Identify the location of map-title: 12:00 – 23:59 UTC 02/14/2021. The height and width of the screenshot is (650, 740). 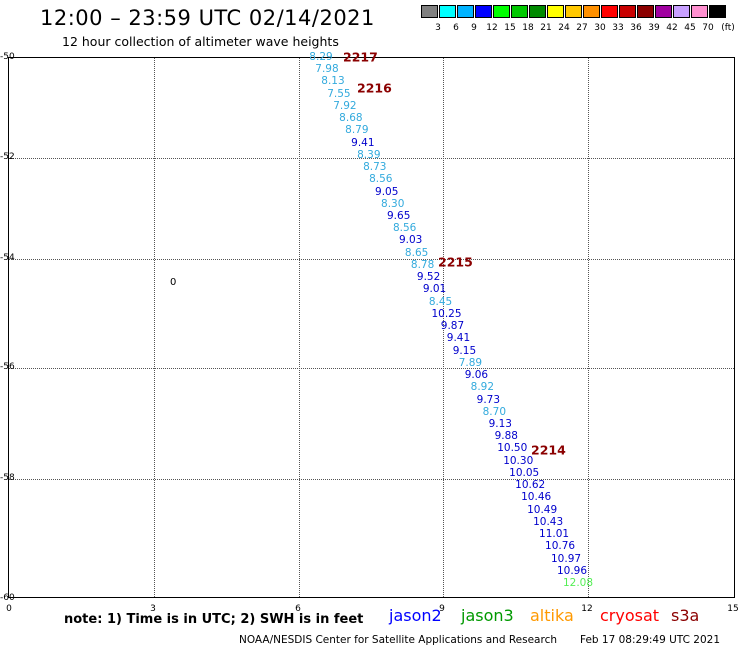
(207, 18).